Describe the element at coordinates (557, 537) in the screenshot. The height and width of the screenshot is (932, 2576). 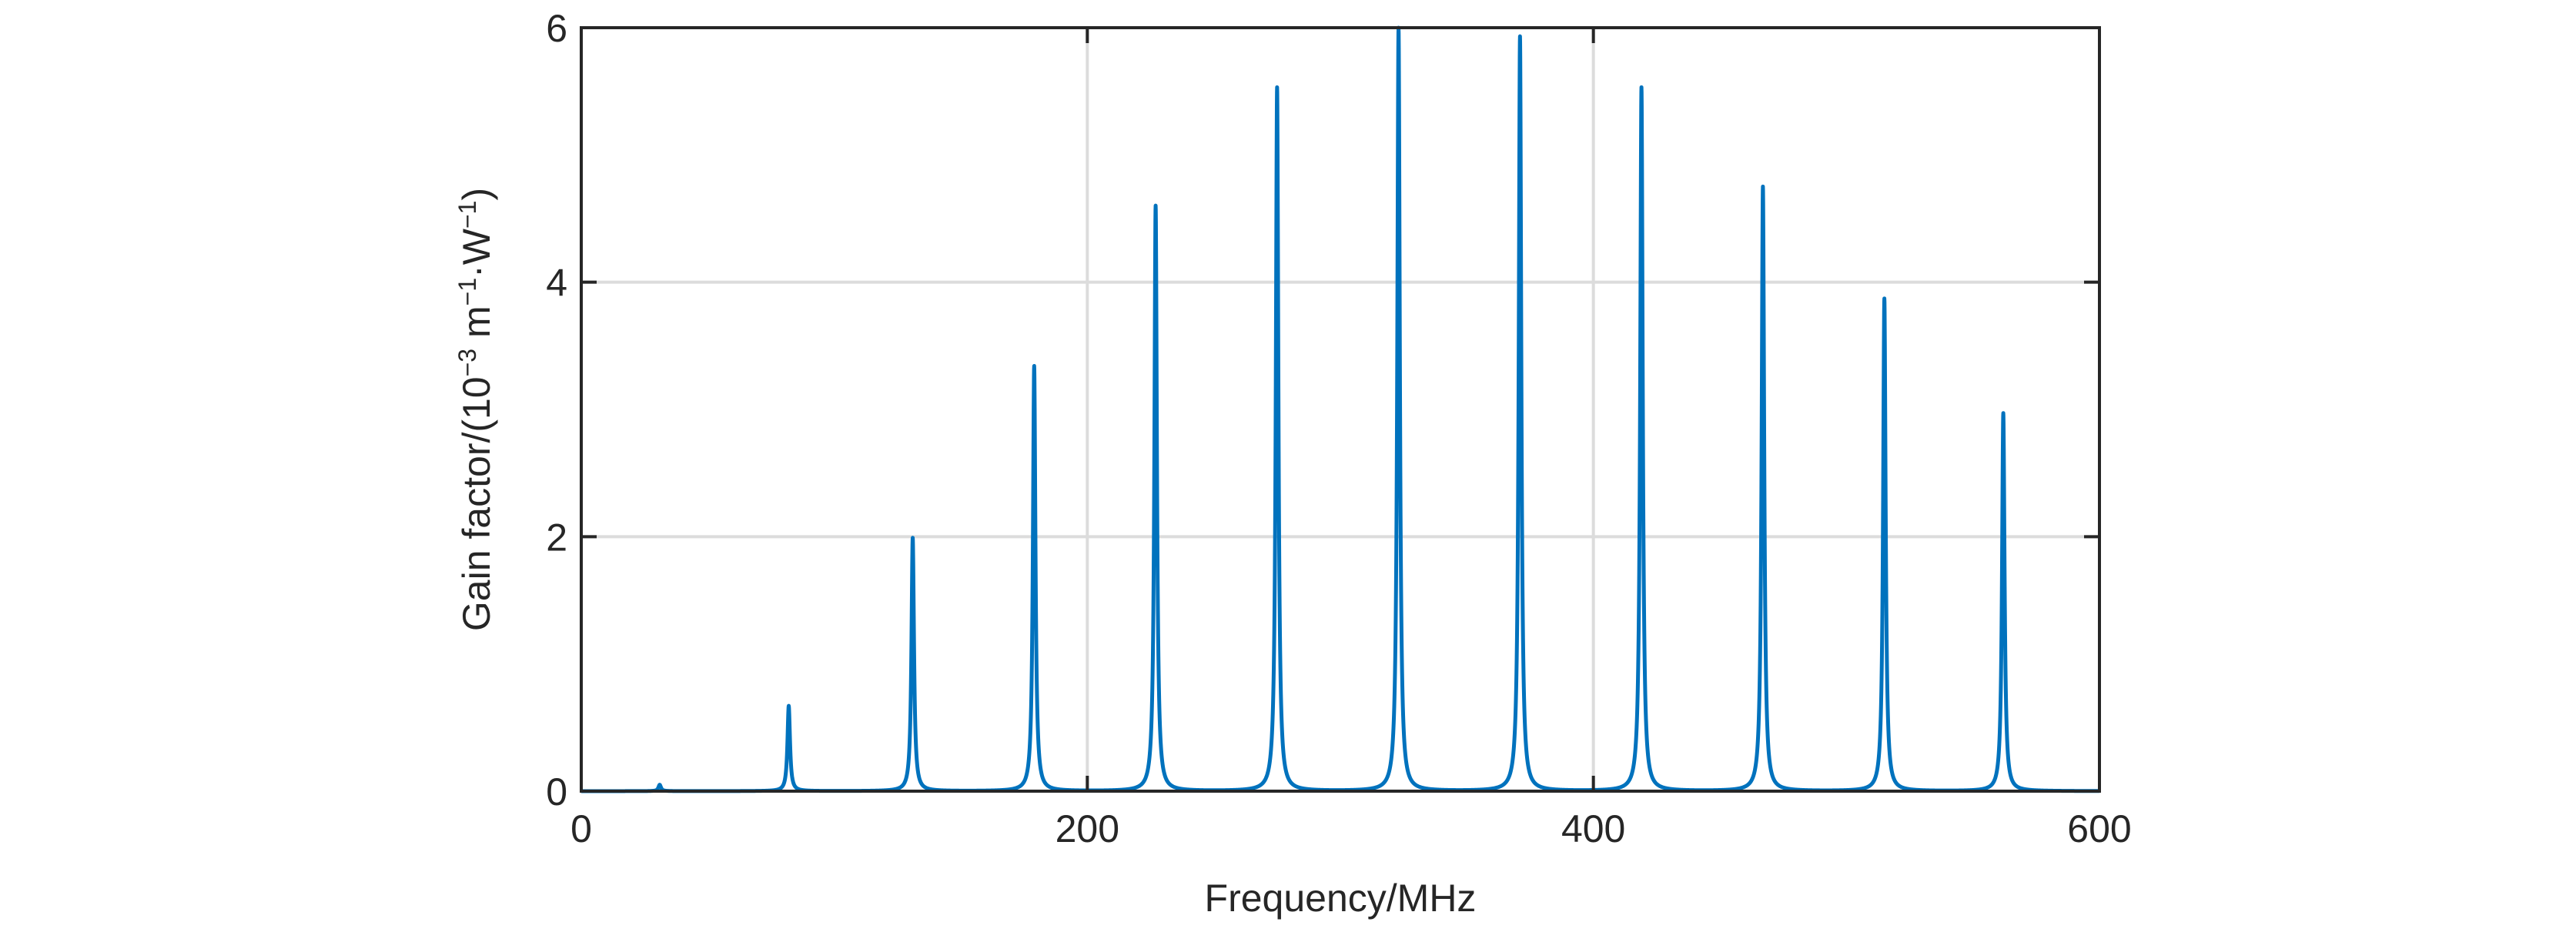
I see `y-tick-label: 2` at that location.